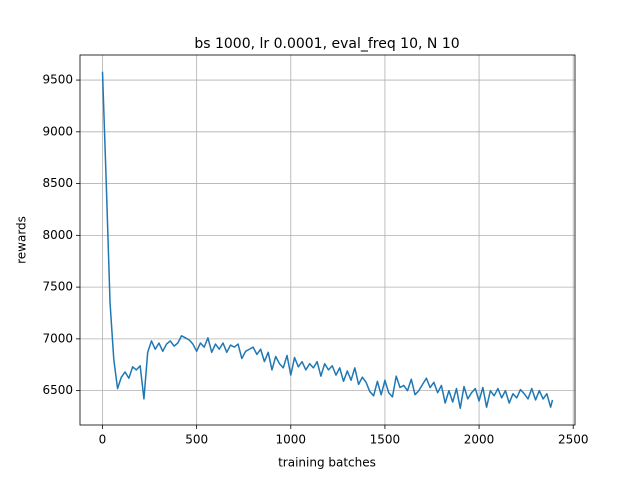 This screenshot has width=640, height=480. Describe the element at coordinates (57, 183) in the screenshot. I see `y-tick-label: 8500` at that location.